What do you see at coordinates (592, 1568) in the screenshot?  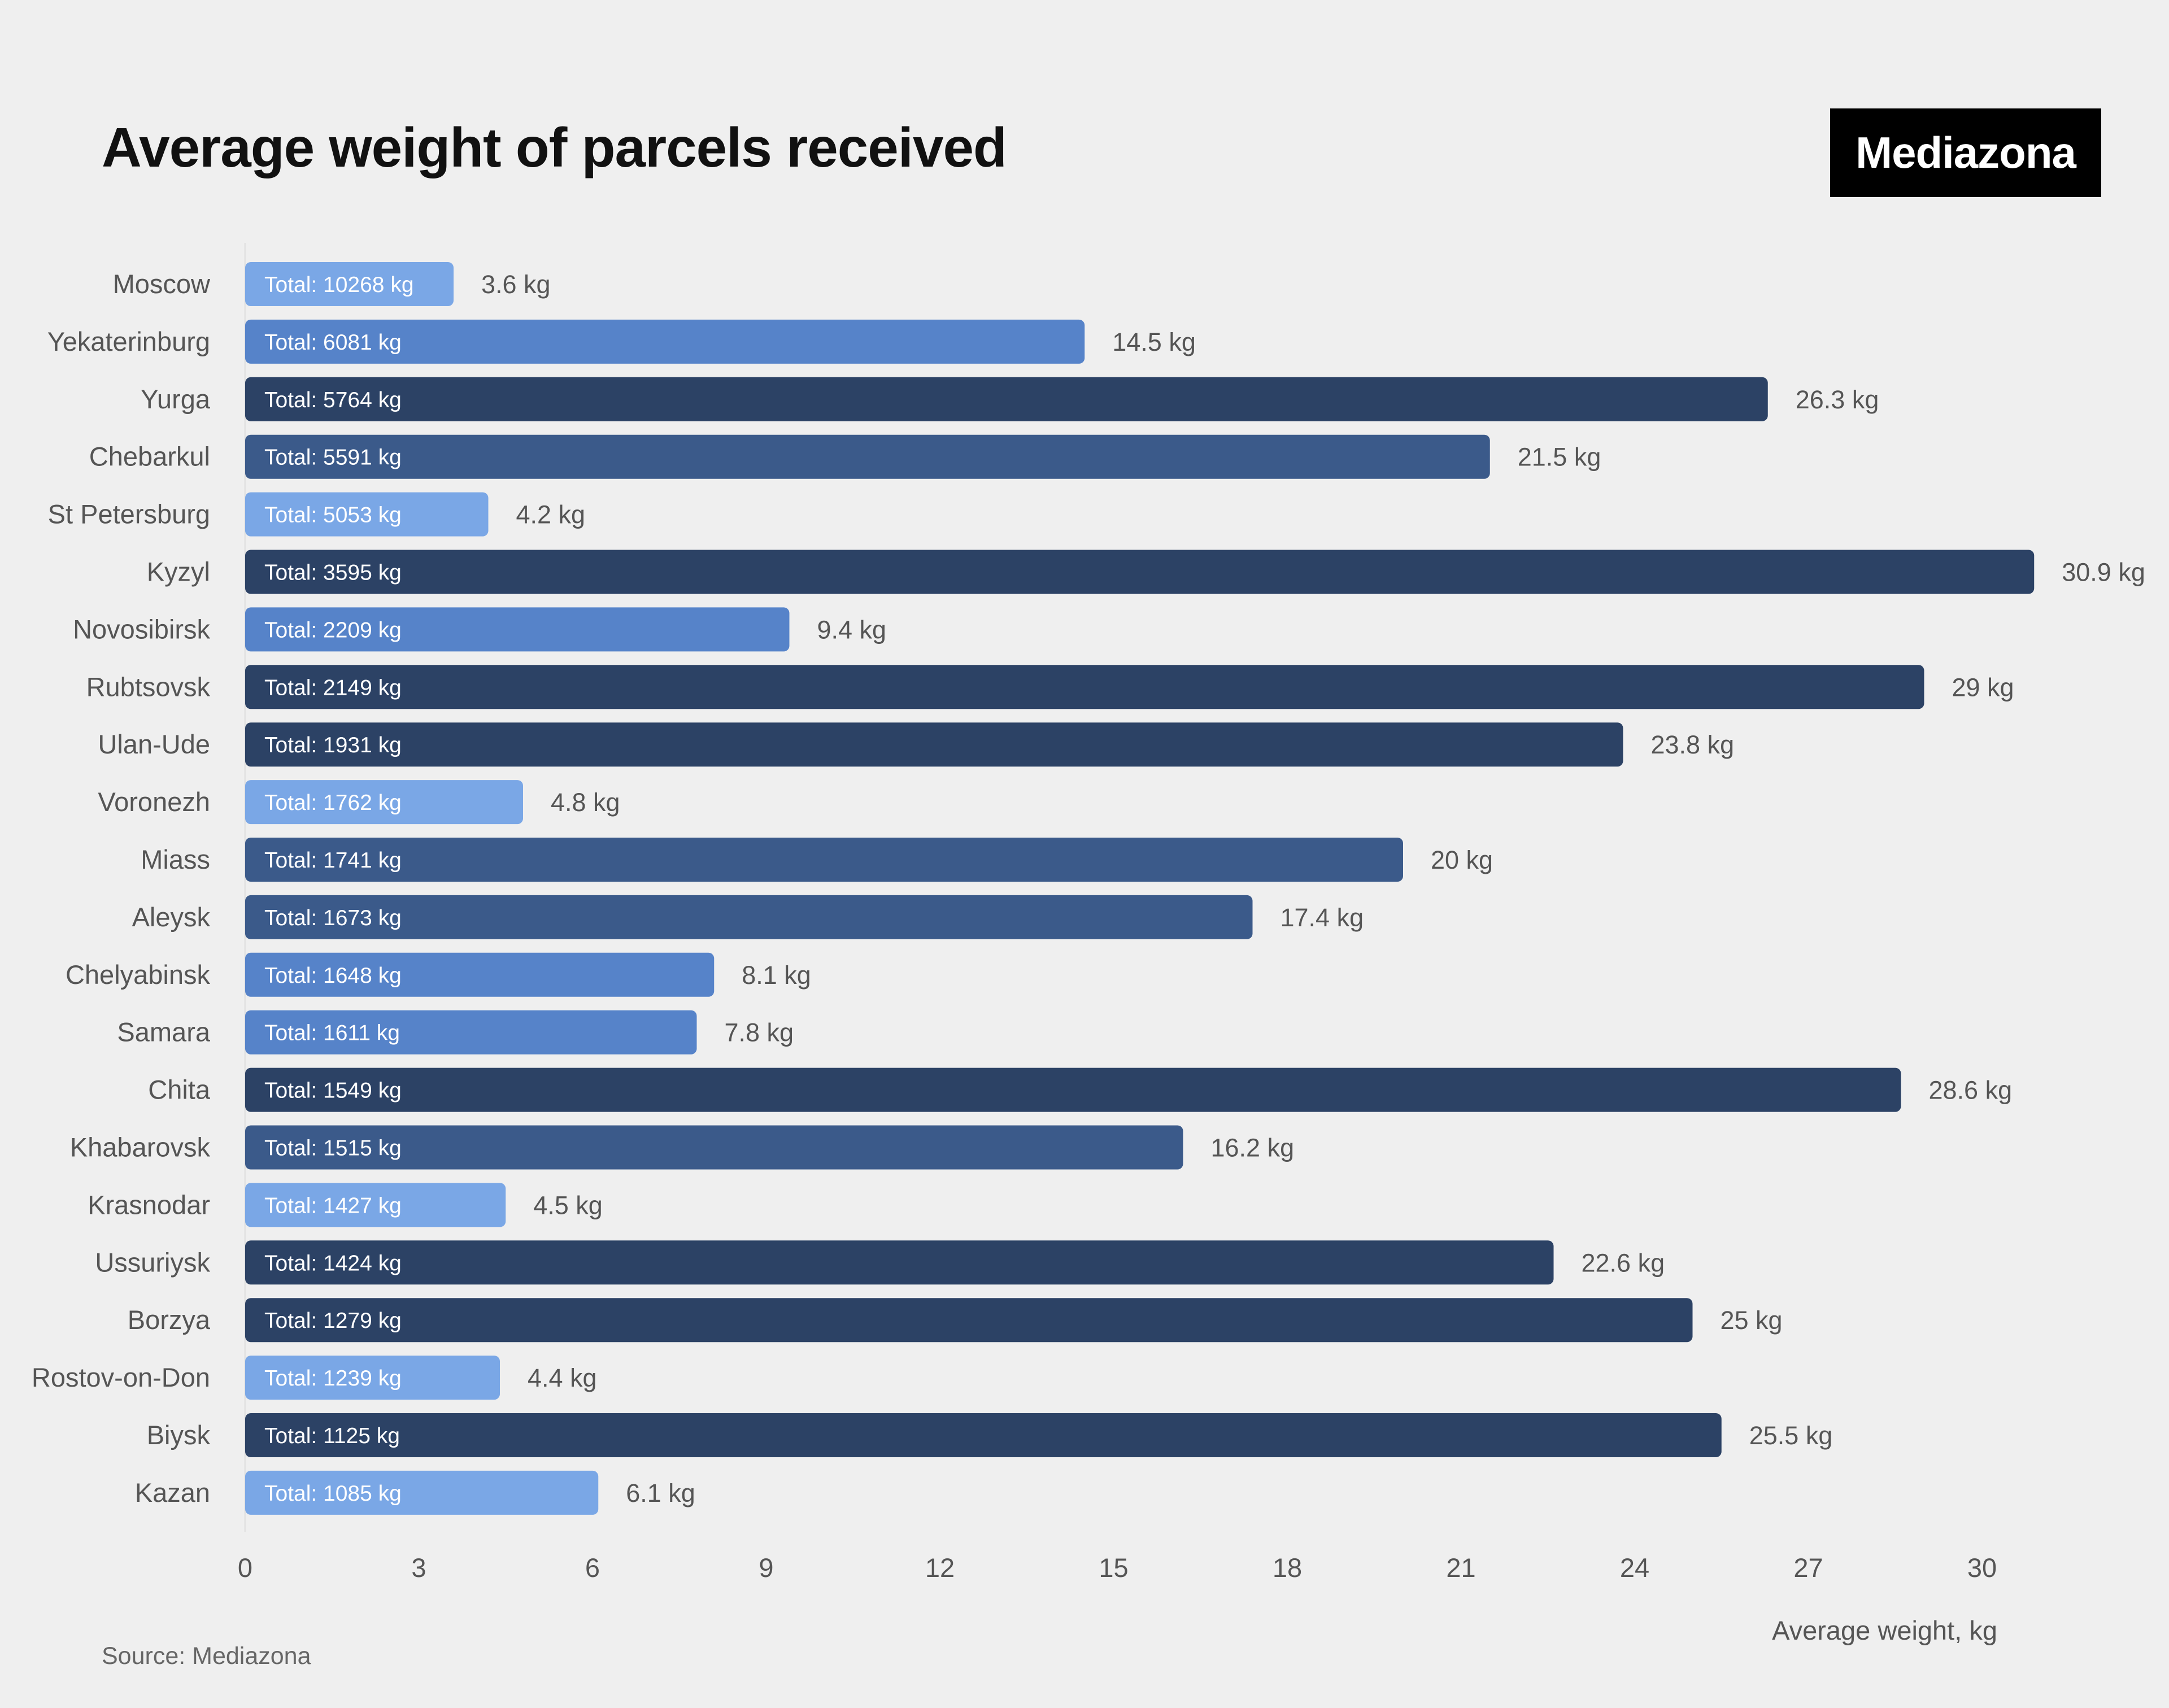 I see `x-tick-label: 6` at bounding box center [592, 1568].